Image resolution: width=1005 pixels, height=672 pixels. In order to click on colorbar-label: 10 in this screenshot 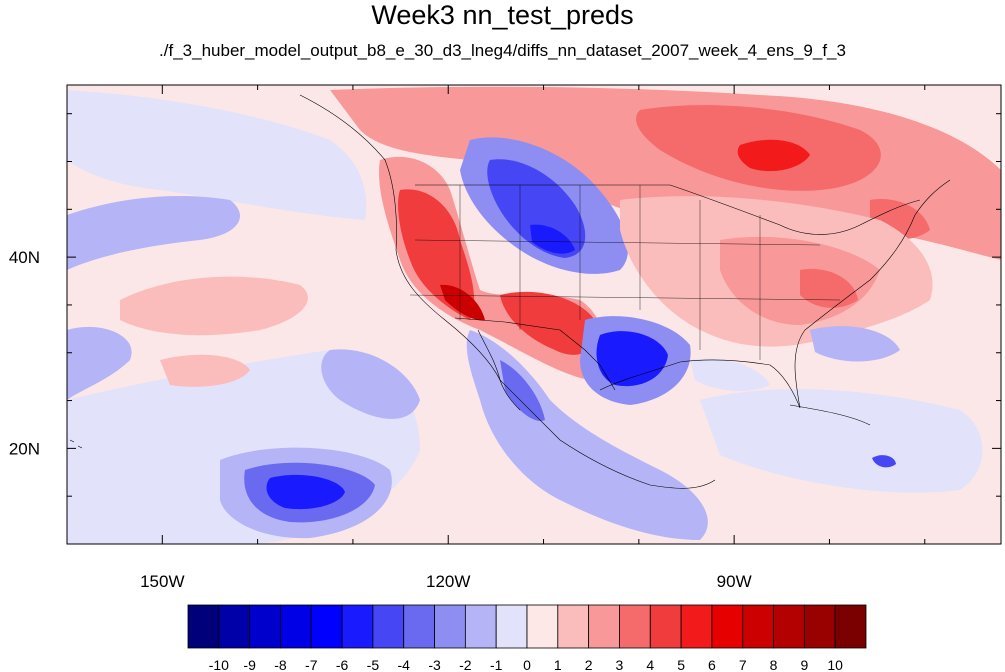, I will do `click(835, 664)`.